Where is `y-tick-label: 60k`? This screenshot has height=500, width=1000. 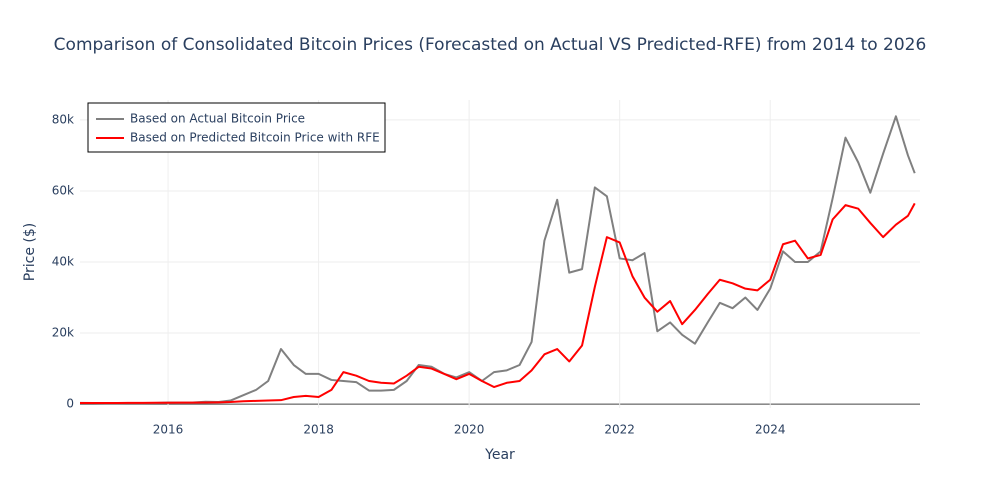 y-tick-label: 60k is located at coordinates (63, 190).